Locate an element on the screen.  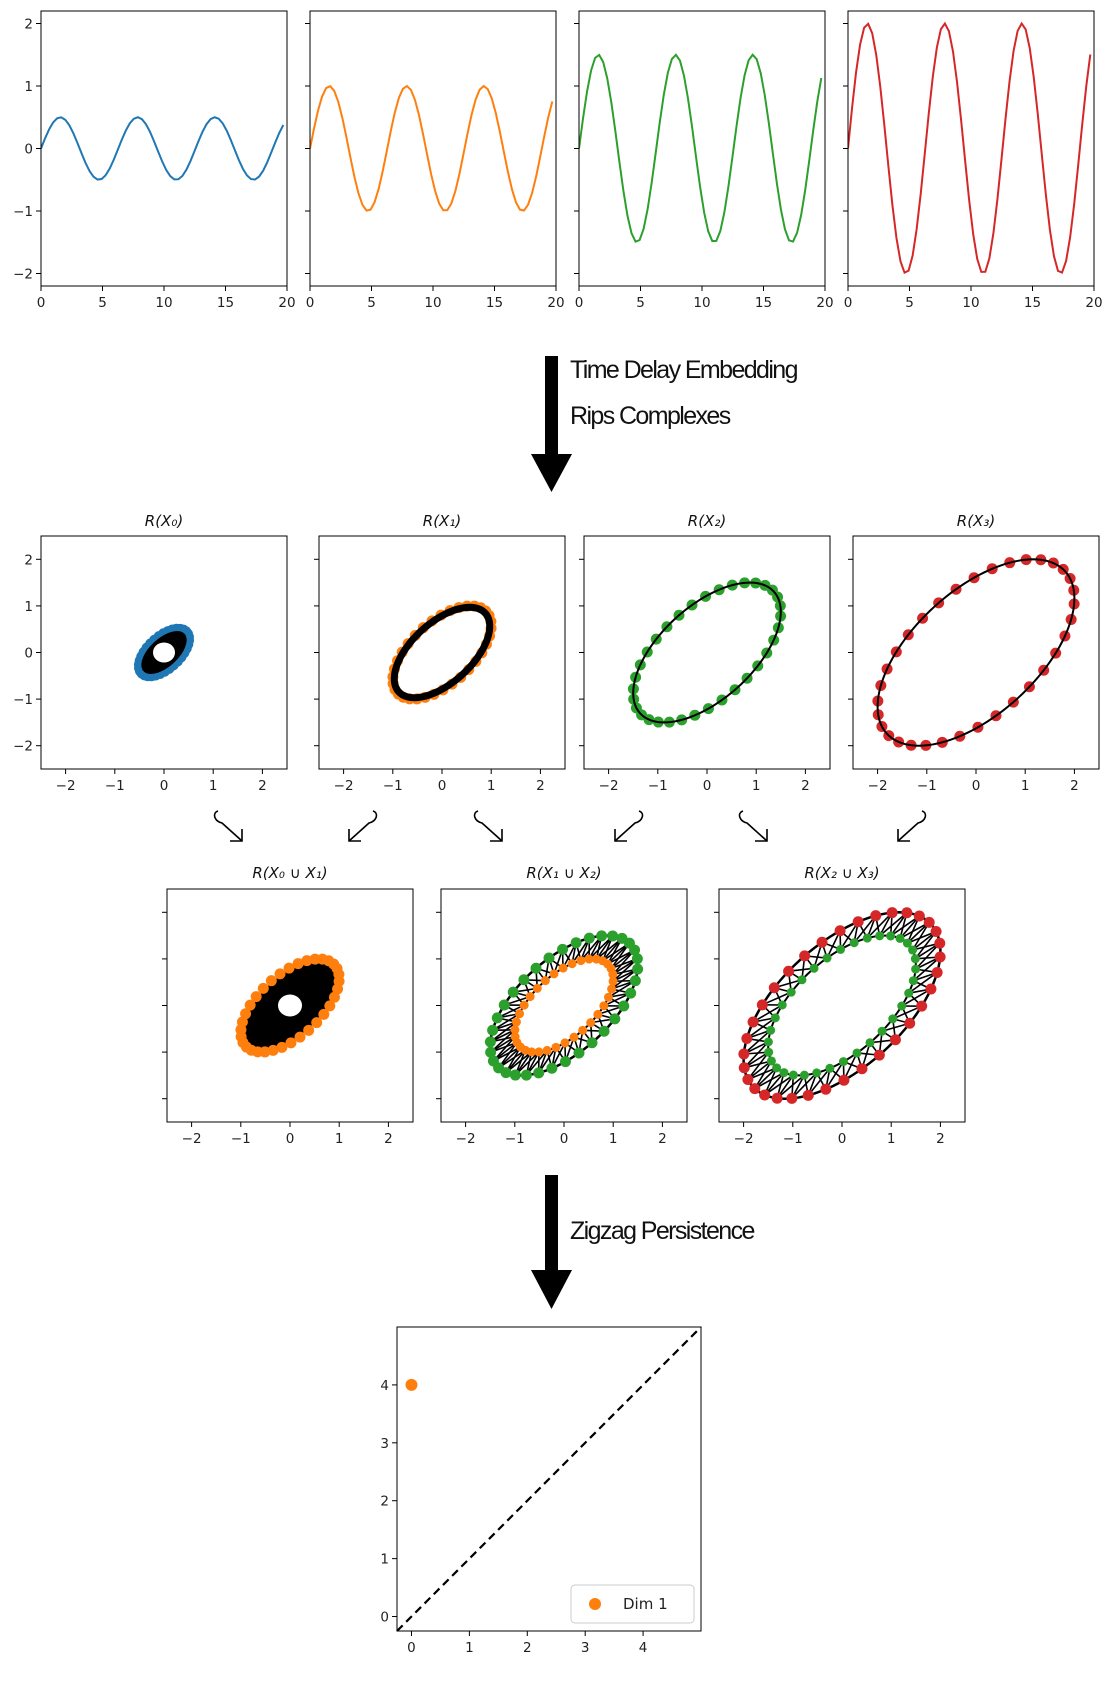
rips-panel: R(X₀) −2 −1 0 1 2 −2 −1 0 1 2 is located at coordinates (150, 653).